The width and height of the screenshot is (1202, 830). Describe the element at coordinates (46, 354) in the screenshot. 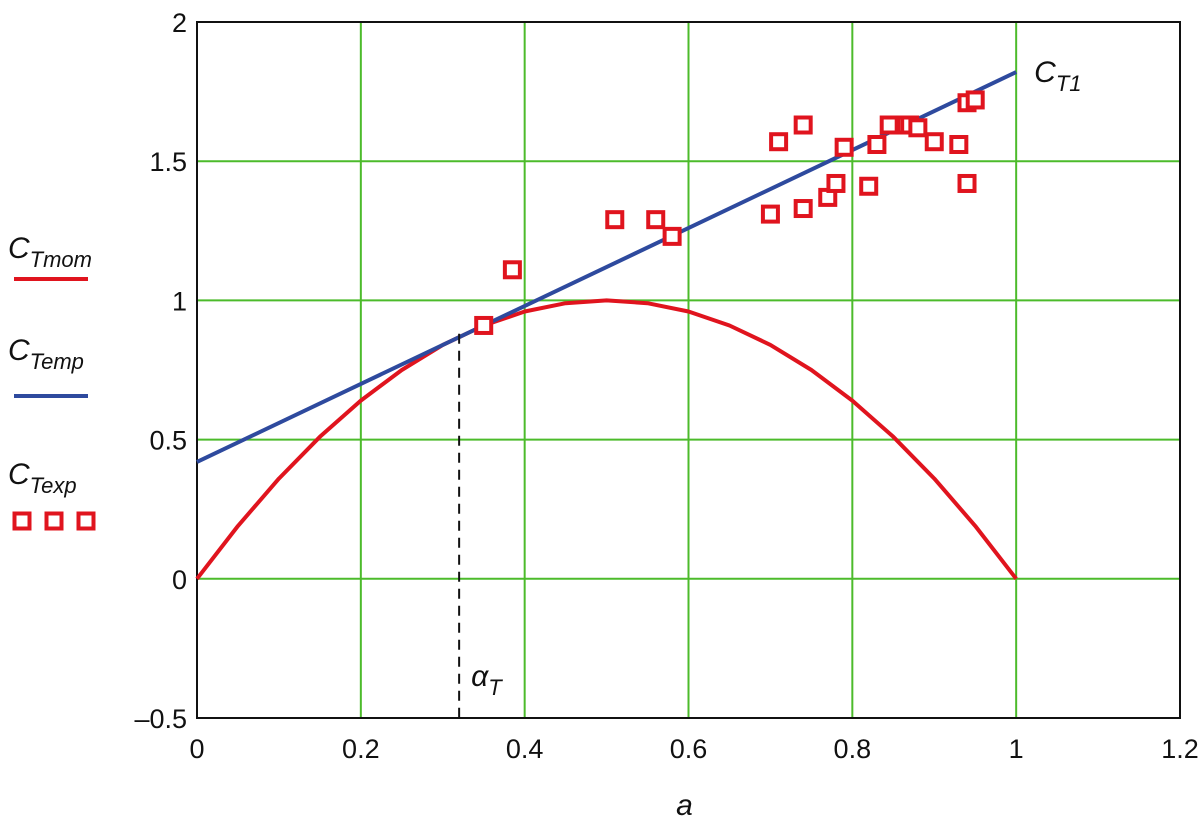

I see `legend-label-temp: CTemp` at that location.